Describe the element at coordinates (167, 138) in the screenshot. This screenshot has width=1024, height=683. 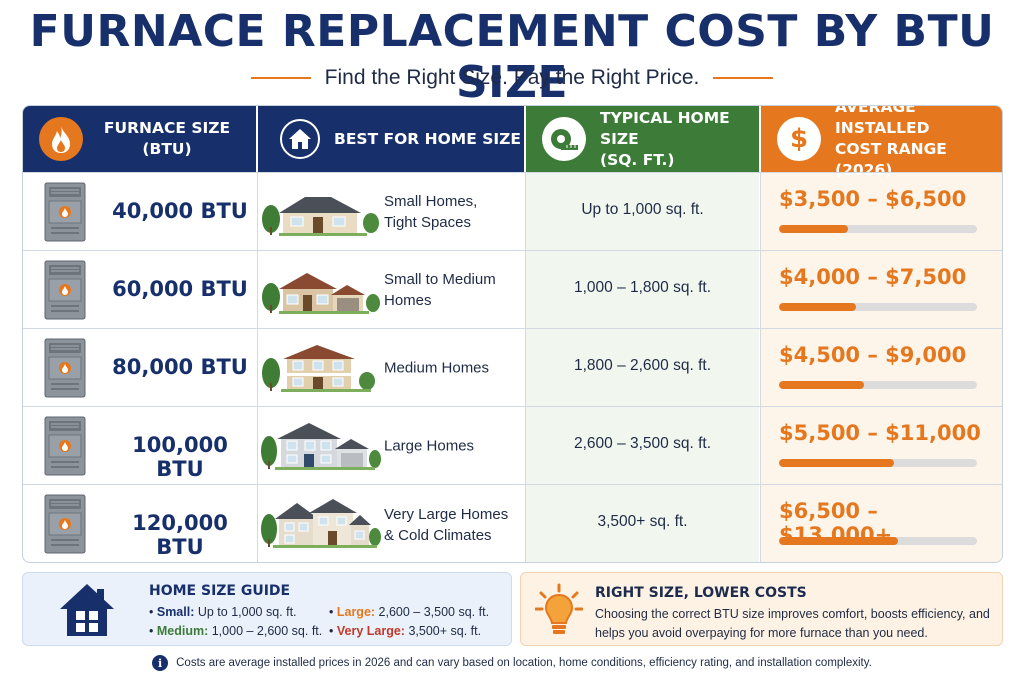
I see `header-furnace-size-label: FURNACE SIZE (BTU)` at that location.